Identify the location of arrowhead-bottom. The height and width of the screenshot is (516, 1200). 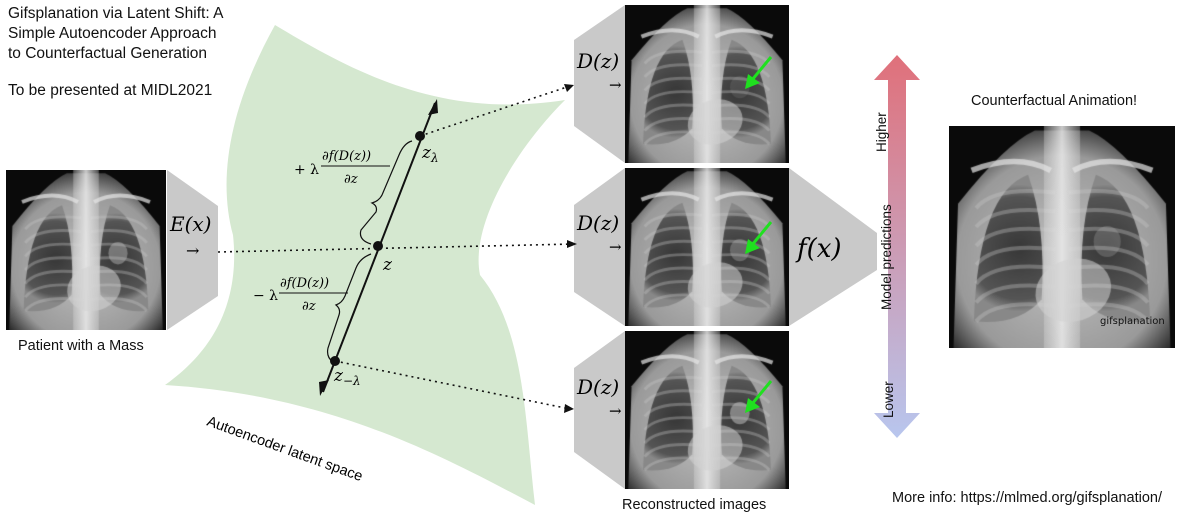
(569, 408).